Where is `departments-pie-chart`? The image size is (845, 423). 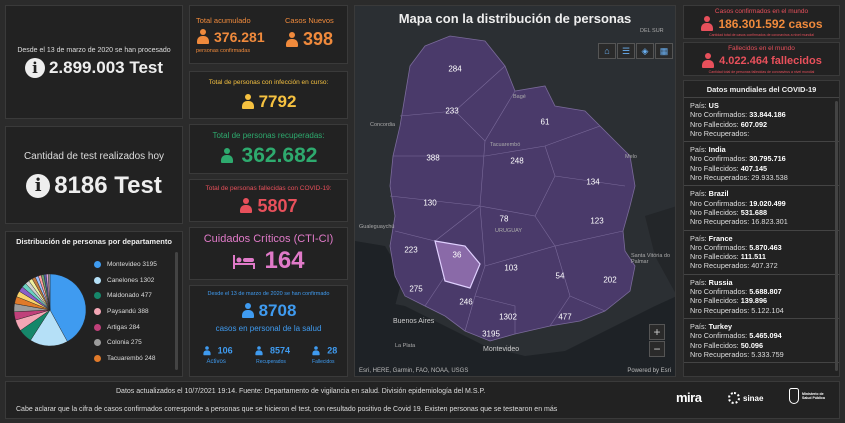 departments-pie-chart is located at coordinates (50, 310).